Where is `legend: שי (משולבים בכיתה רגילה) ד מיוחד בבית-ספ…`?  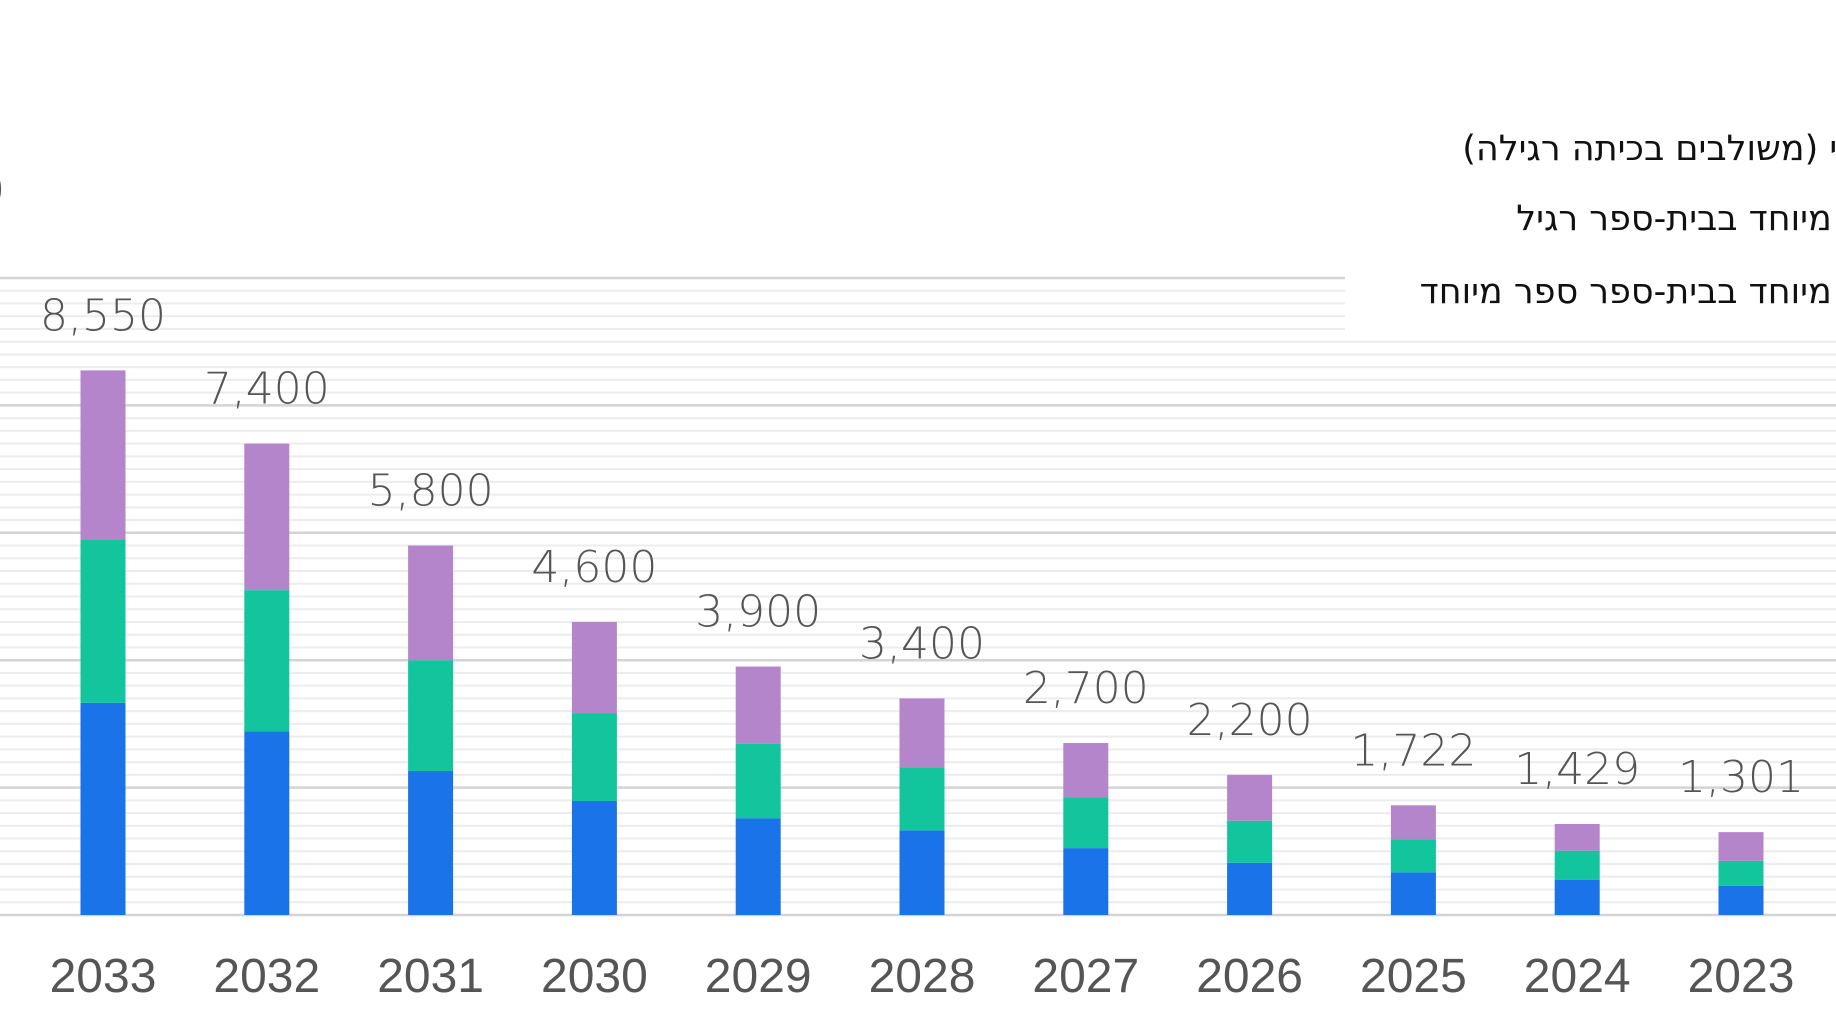
legend: שי (משולבים בכיתה רגילה) ד מיוחד בבית-ספ… is located at coordinates (1590, 212).